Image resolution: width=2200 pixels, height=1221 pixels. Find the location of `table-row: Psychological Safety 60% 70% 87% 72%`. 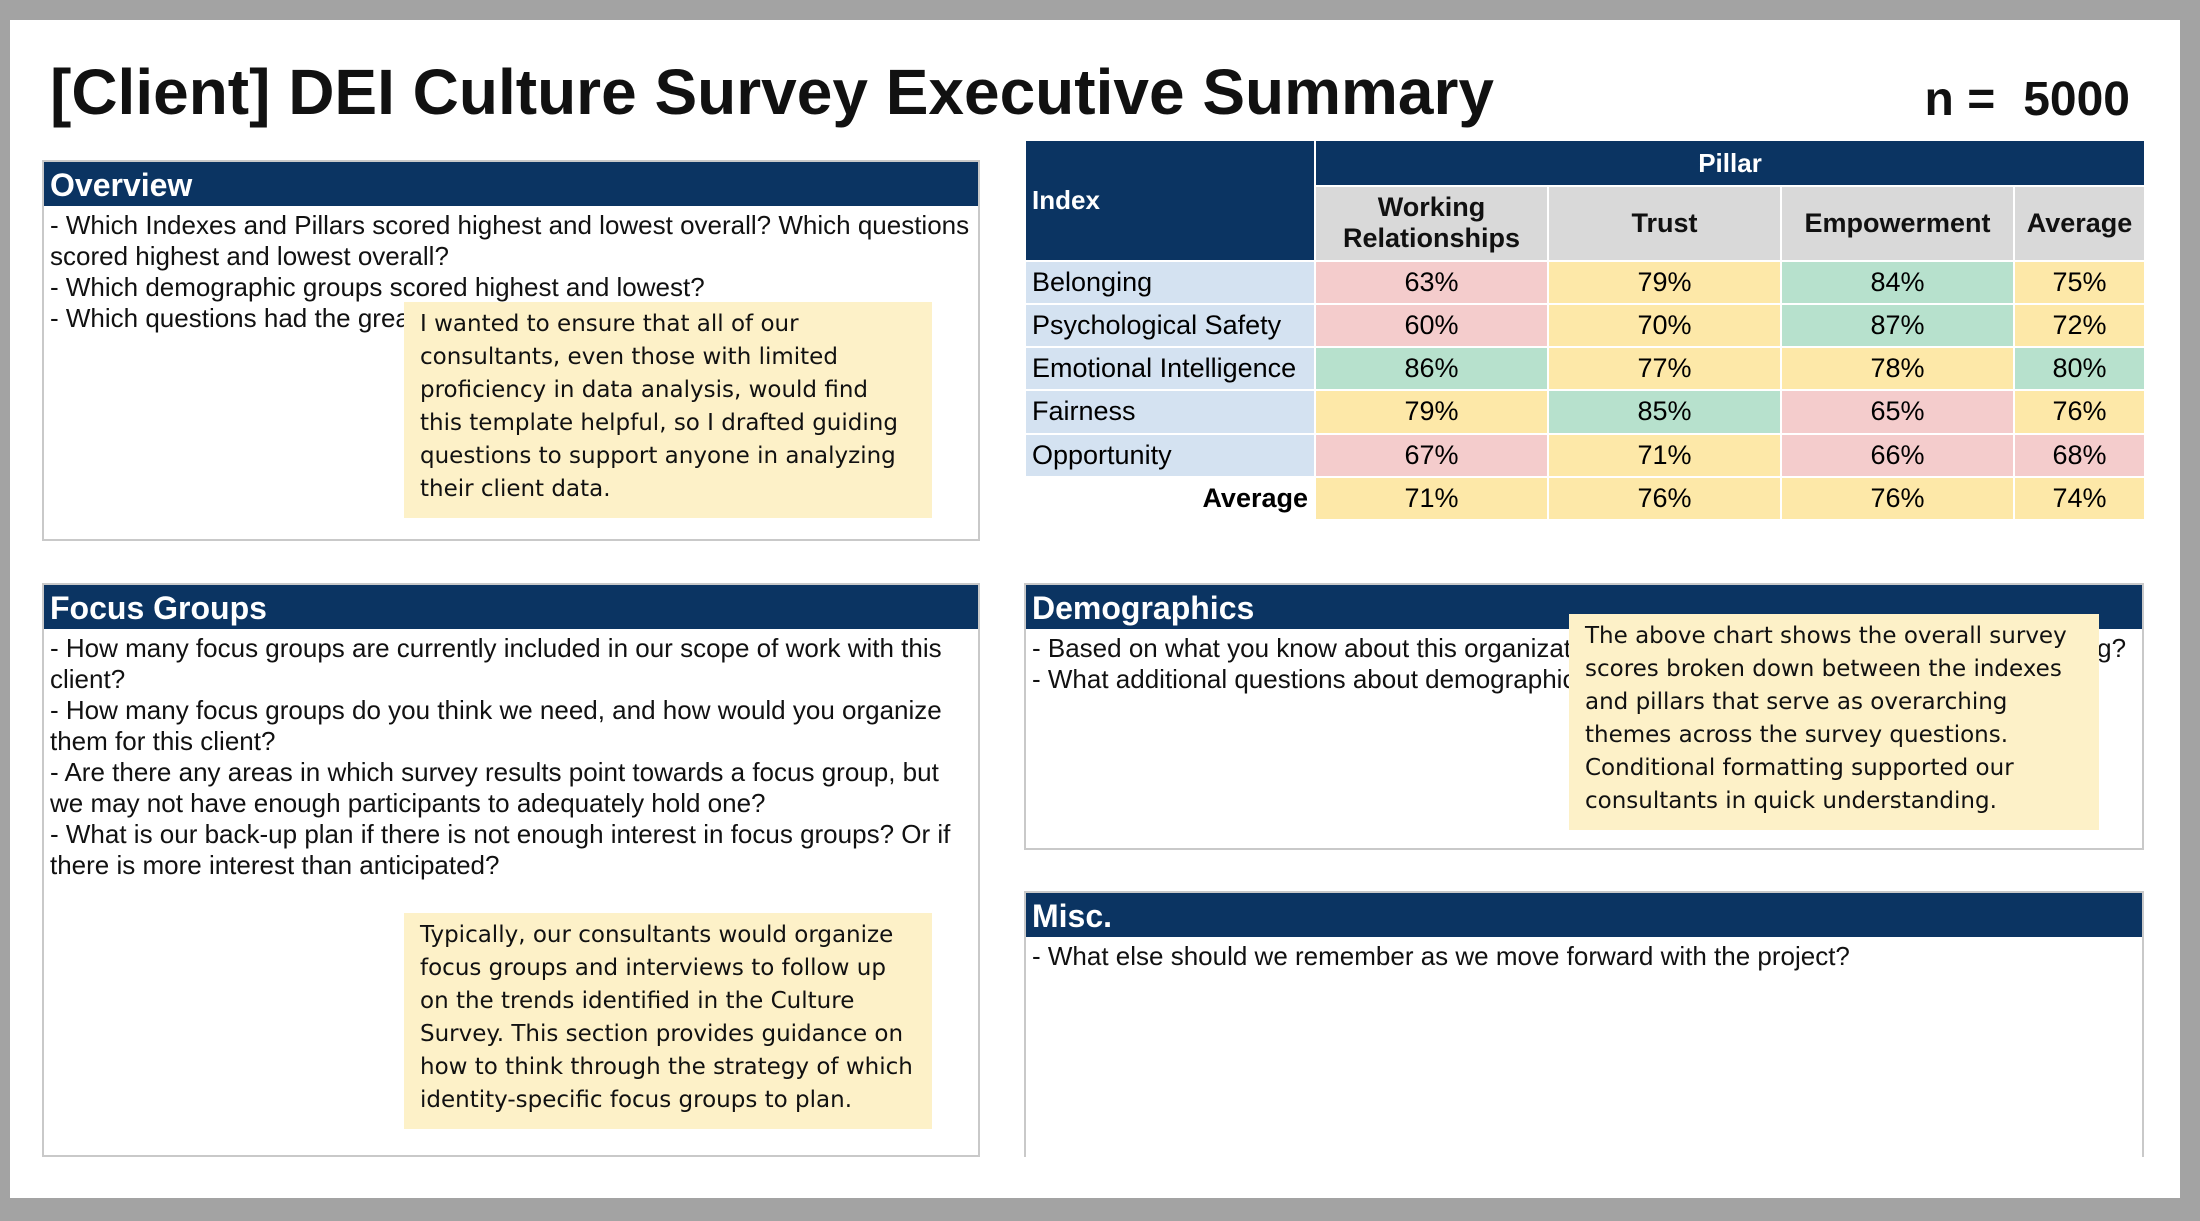

table-row: Psychological Safety 60% 70% 87% 72% is located at coordinates (1585, 325).